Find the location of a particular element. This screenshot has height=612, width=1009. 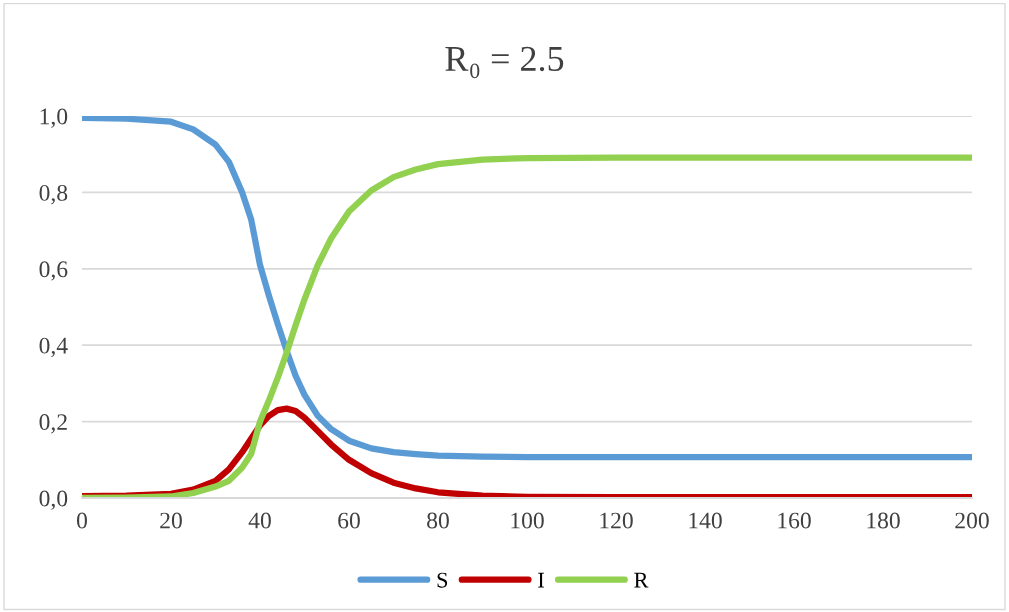

y-tick-label: 0,4 is located at coordinates (53, 347).